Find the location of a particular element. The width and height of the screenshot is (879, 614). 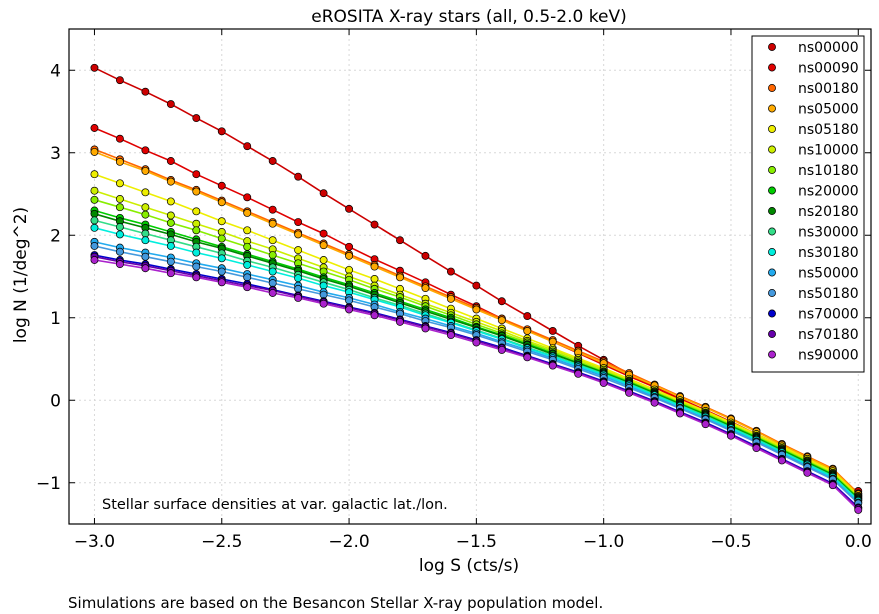

legend-label: ns20180 is located at coordinates (828, 212).